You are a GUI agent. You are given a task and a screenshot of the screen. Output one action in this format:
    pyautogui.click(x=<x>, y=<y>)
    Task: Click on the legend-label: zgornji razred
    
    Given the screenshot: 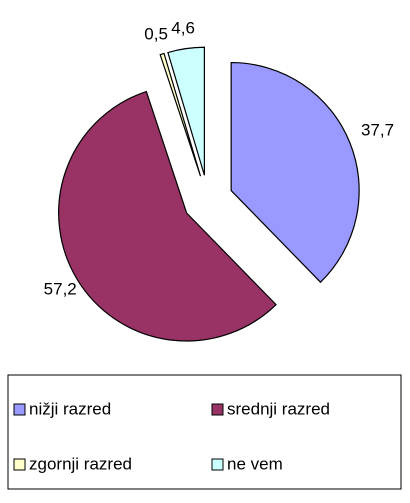 What is the action you would take?
    pyautogui.click(x=80, y=463)
    